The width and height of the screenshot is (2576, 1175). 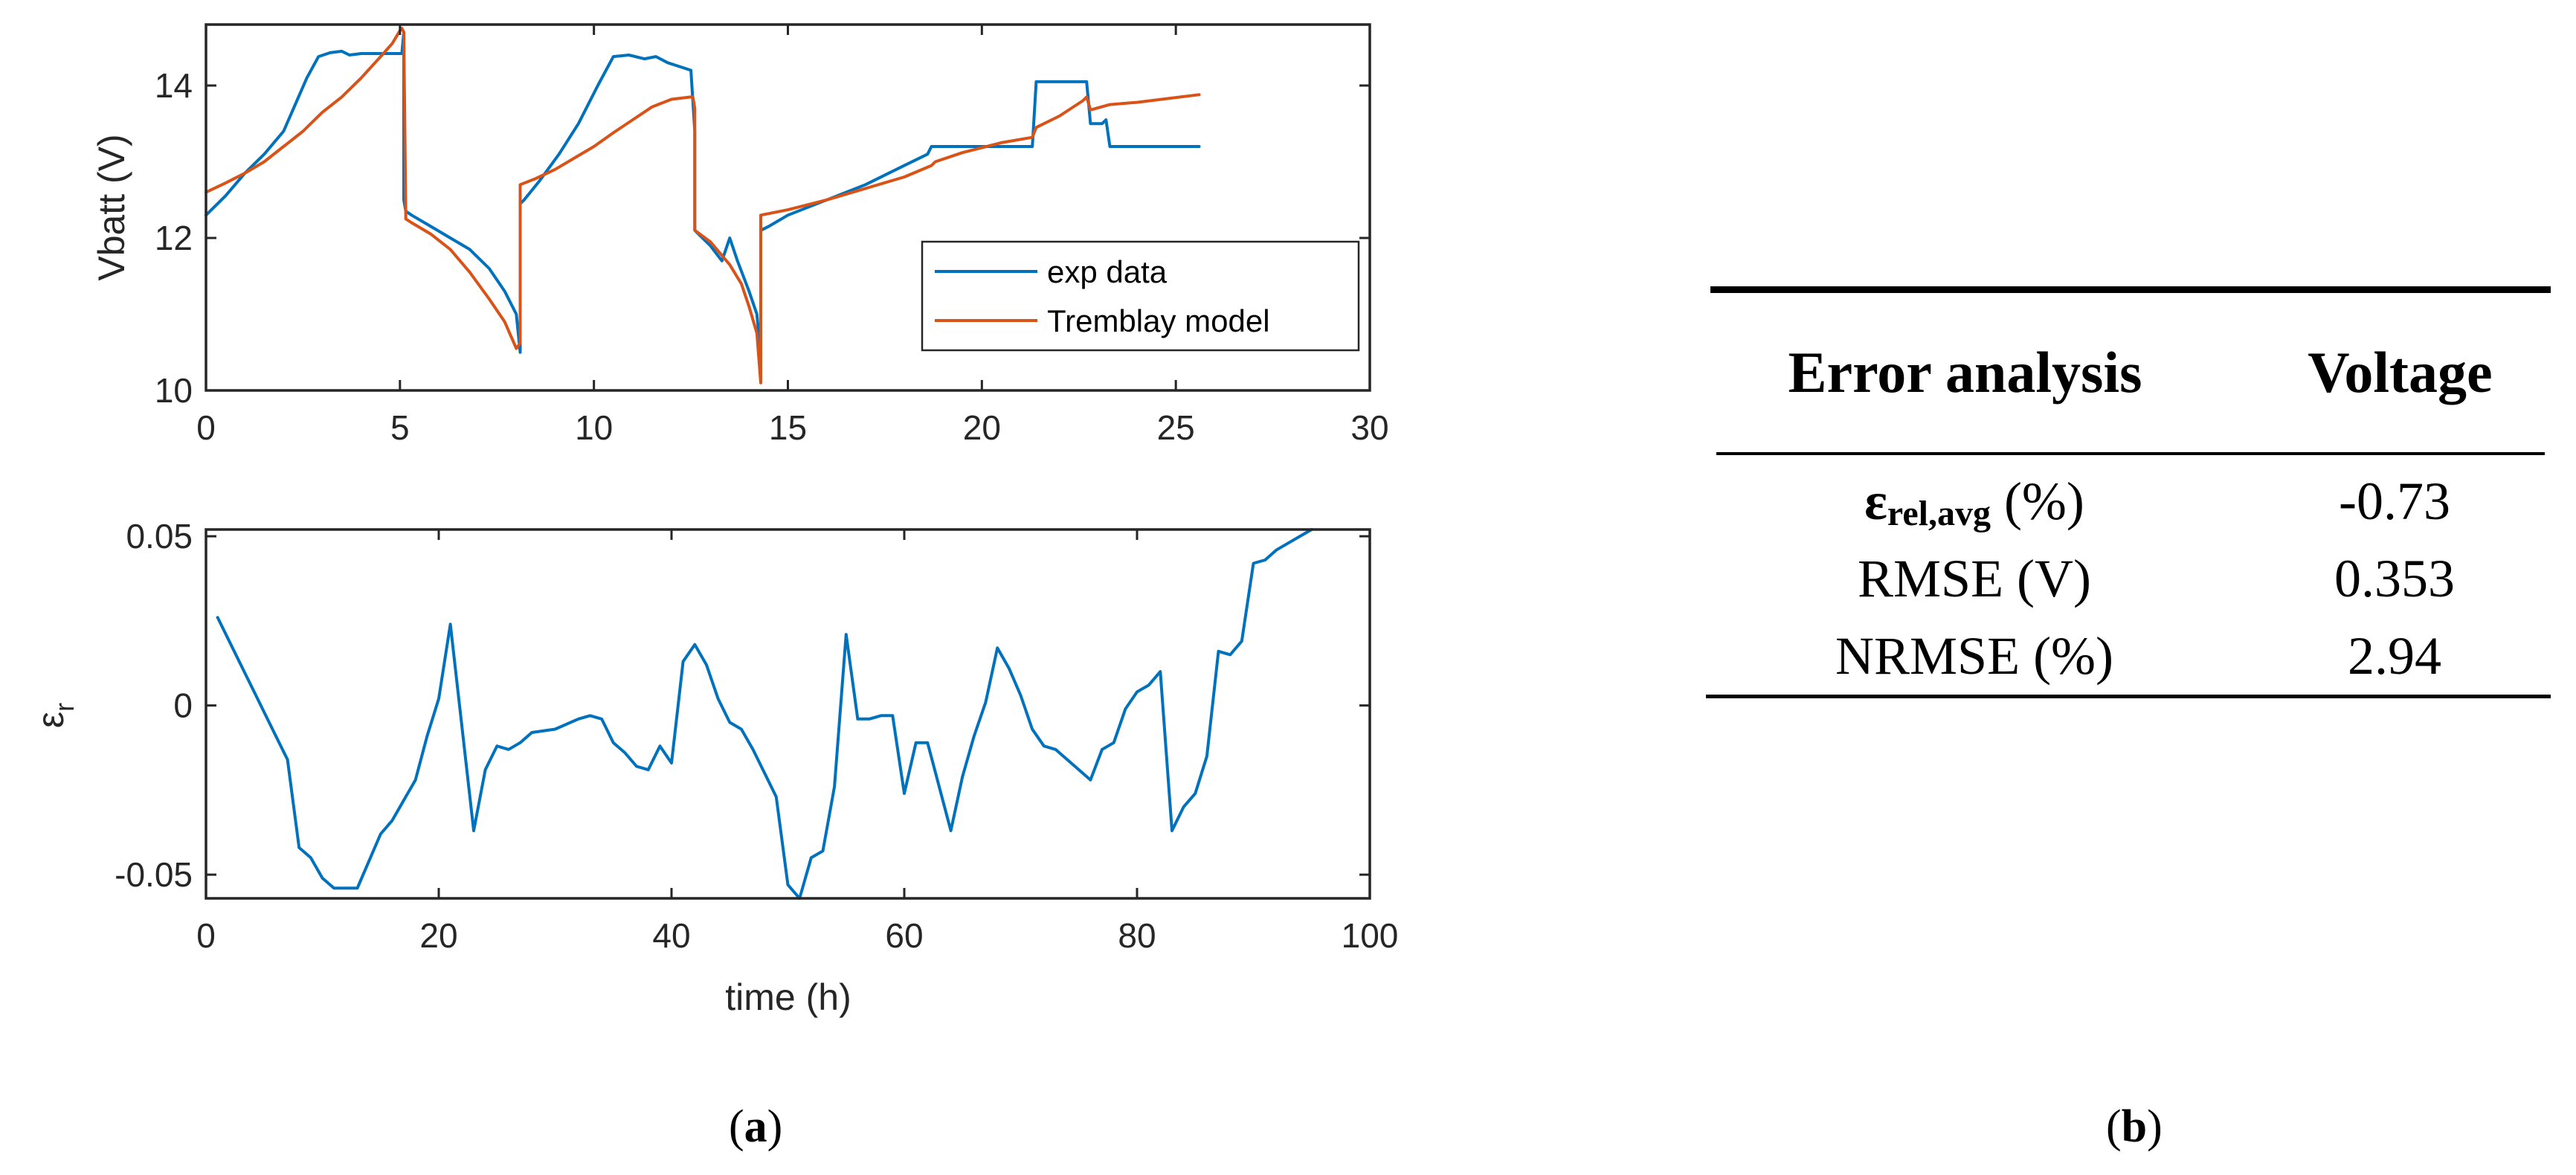 I want to click on header-voltage: Voltage, so click(x=2400, y=372).